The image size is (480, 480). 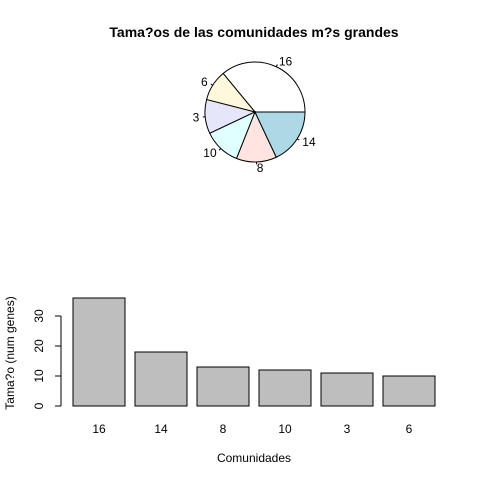 I want to click on pie-slice-label: 3, so click(x=196, y=117).